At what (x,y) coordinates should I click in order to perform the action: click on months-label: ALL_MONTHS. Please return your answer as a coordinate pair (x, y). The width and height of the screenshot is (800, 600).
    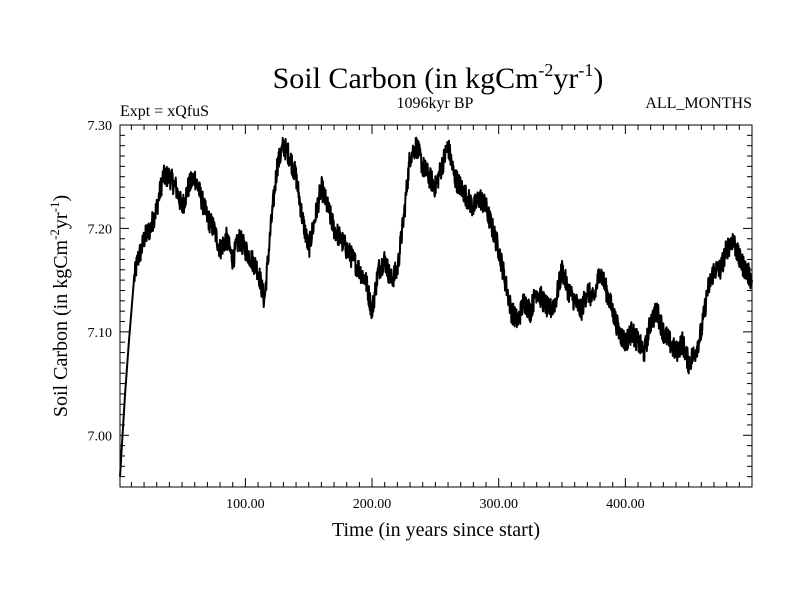
    Looking at the image, I should click on (698, 103).